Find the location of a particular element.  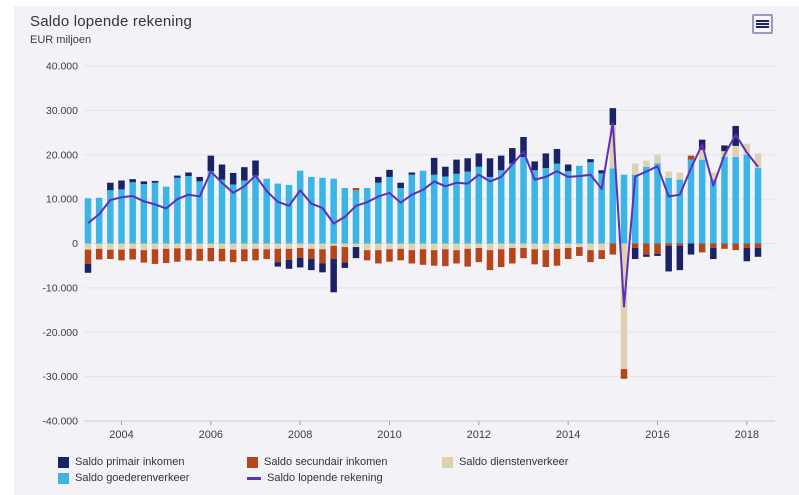

legend-item-goederen: Saldo goederenverkeer is located at coordinates (123, 478).